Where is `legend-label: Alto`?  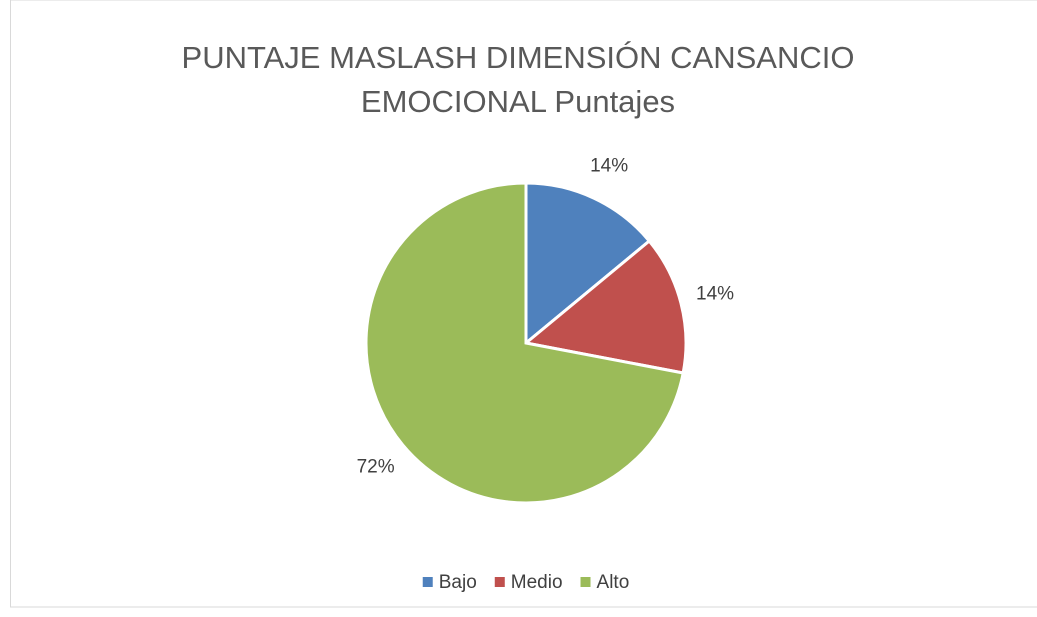
legend-label: Alto is located at coordinates (613, 582).